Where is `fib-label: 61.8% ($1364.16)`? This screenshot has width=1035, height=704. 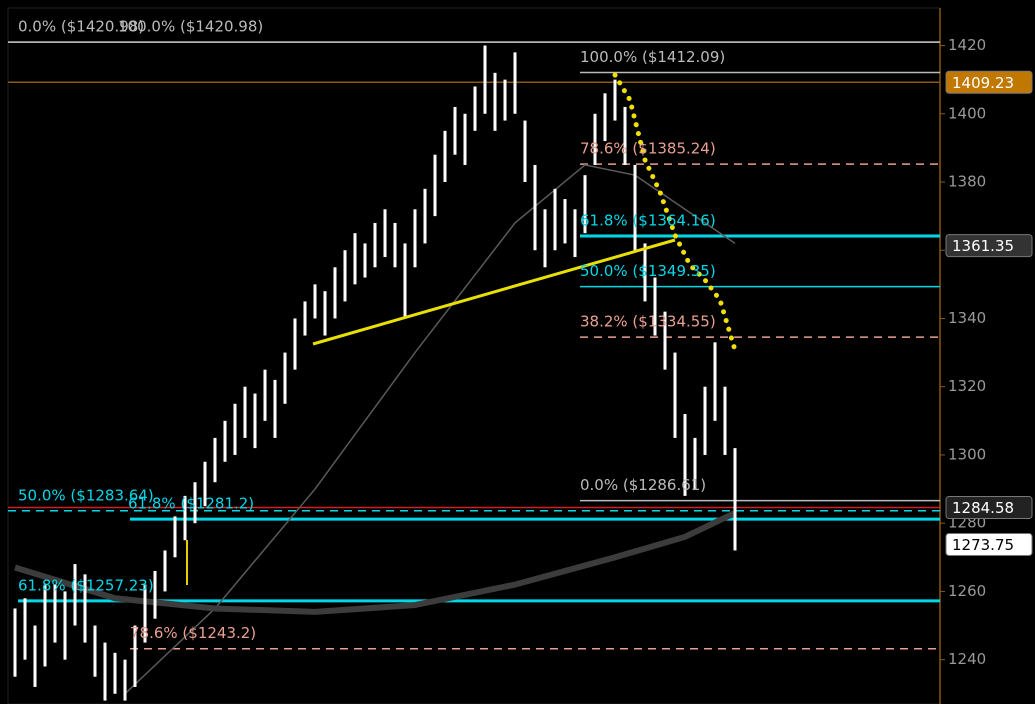
fib-label: 61.8% ($1364.16) is located at coordinates (648, 221).